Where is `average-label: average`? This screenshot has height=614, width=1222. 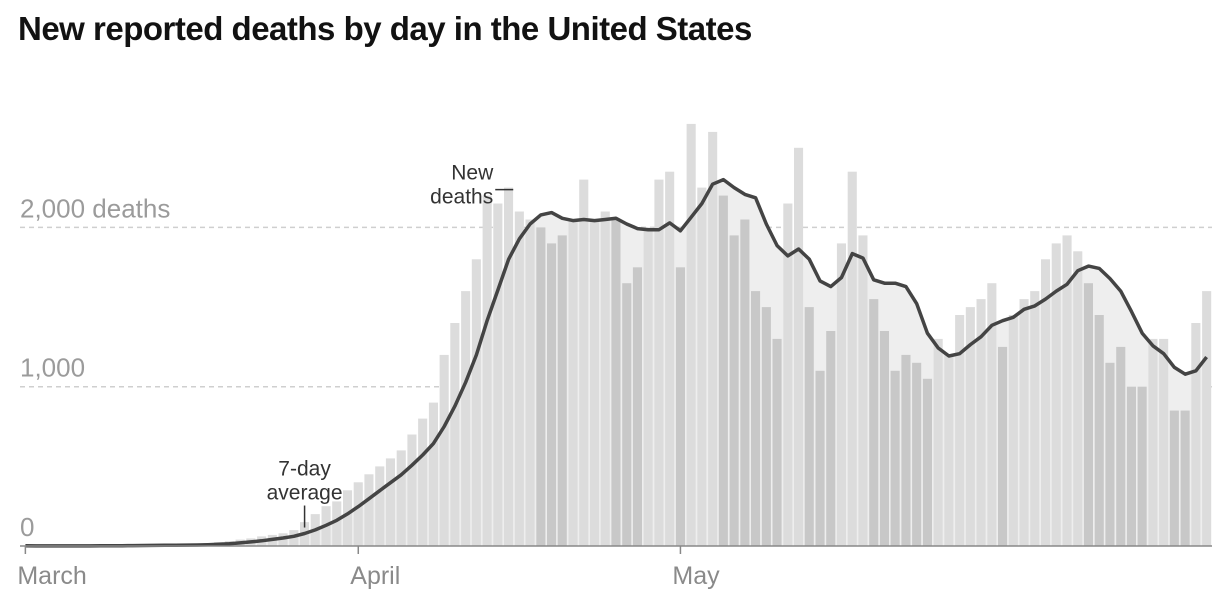
average-label: average is located at coordinates (305, 493).